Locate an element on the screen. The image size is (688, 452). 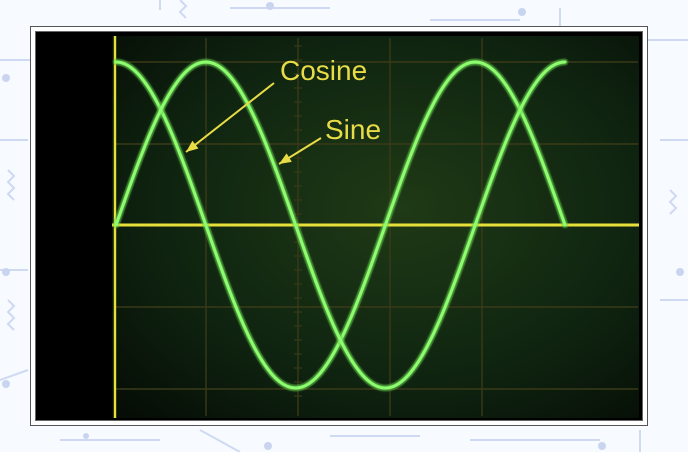
sine-label: Sine is located at coordinates (353, 129).